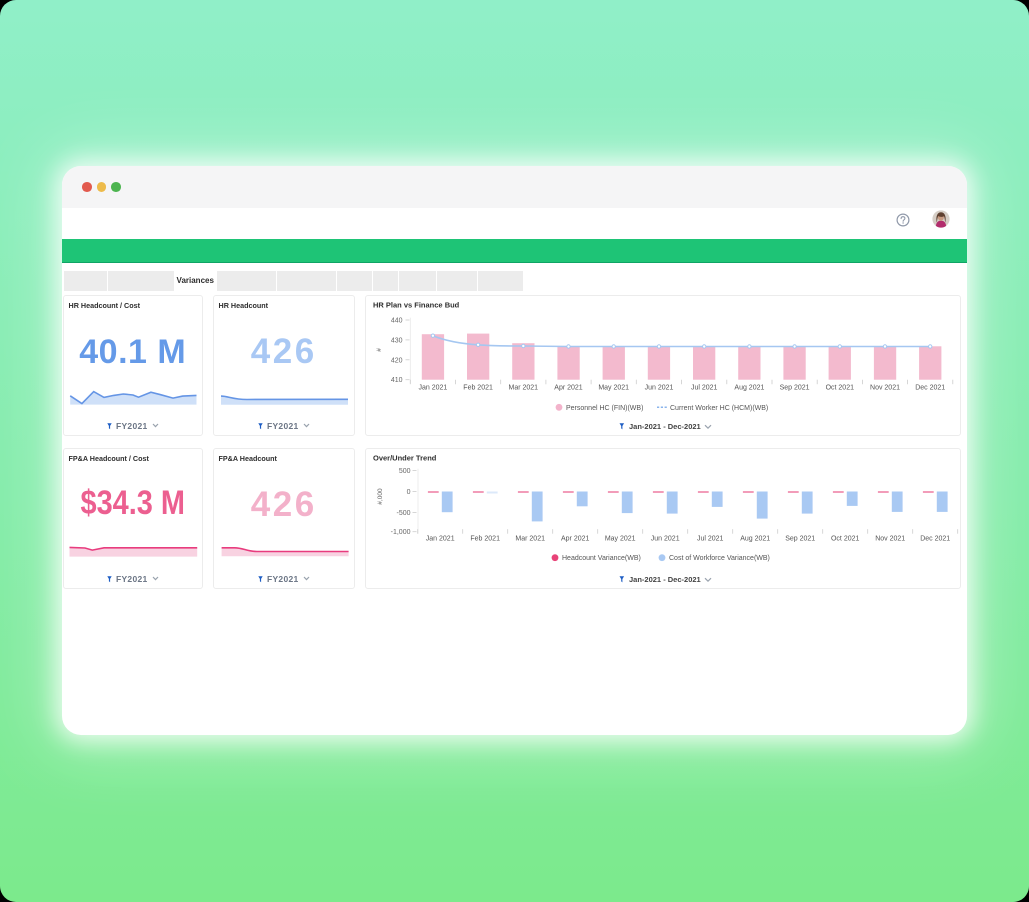 The height and width of the screenshot is (902, 1029). What do you see at coordinates (409, 492) in the screenshot?
I see `svg-text: 0` at bounding box center [409, 492].